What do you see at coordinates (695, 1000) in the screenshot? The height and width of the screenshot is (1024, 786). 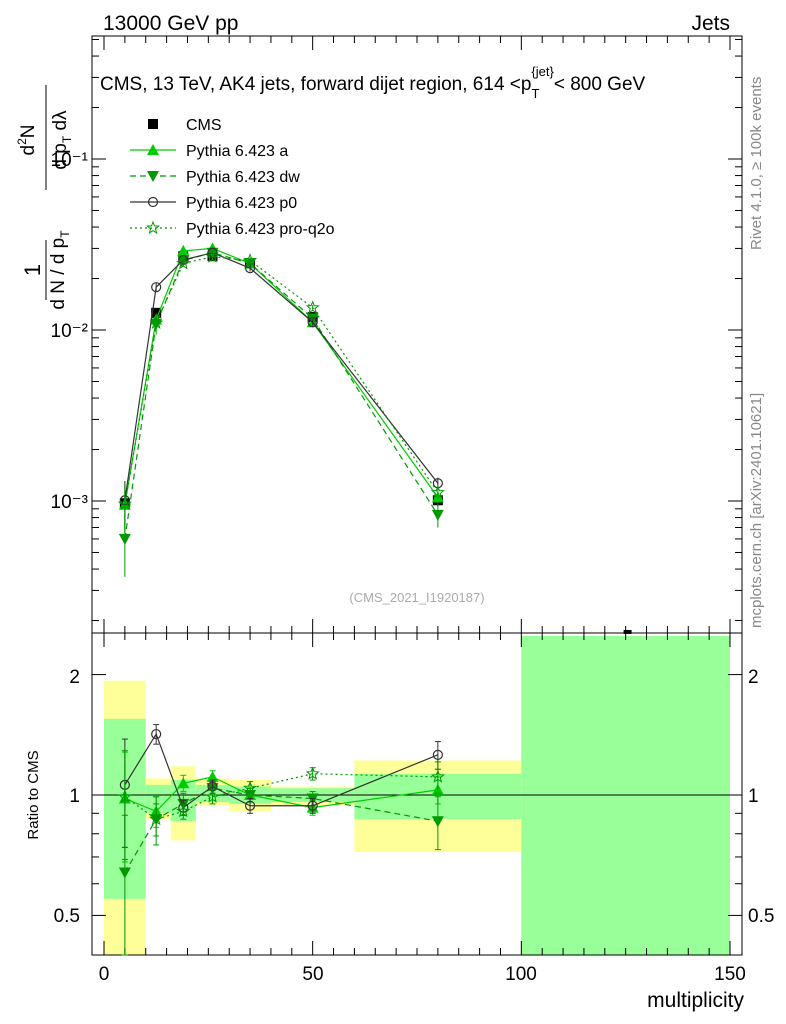 I see `x-axis-label: multiplicity` at bounding box center [695, 1000].